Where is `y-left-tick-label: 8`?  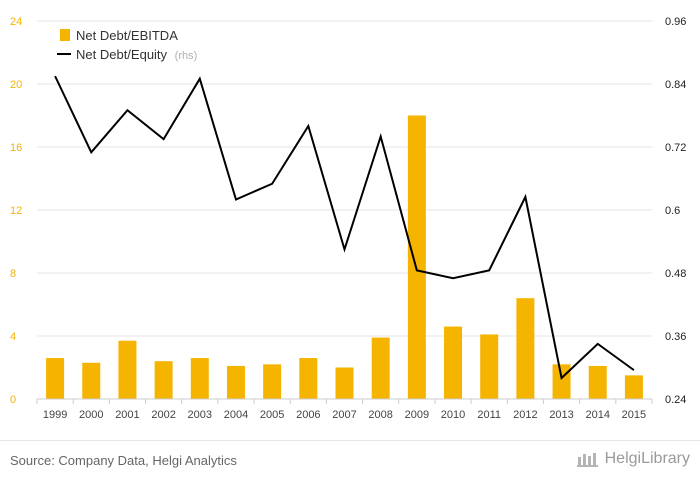
y-left-tick-label: 8 is located at coordinates (13, 274).